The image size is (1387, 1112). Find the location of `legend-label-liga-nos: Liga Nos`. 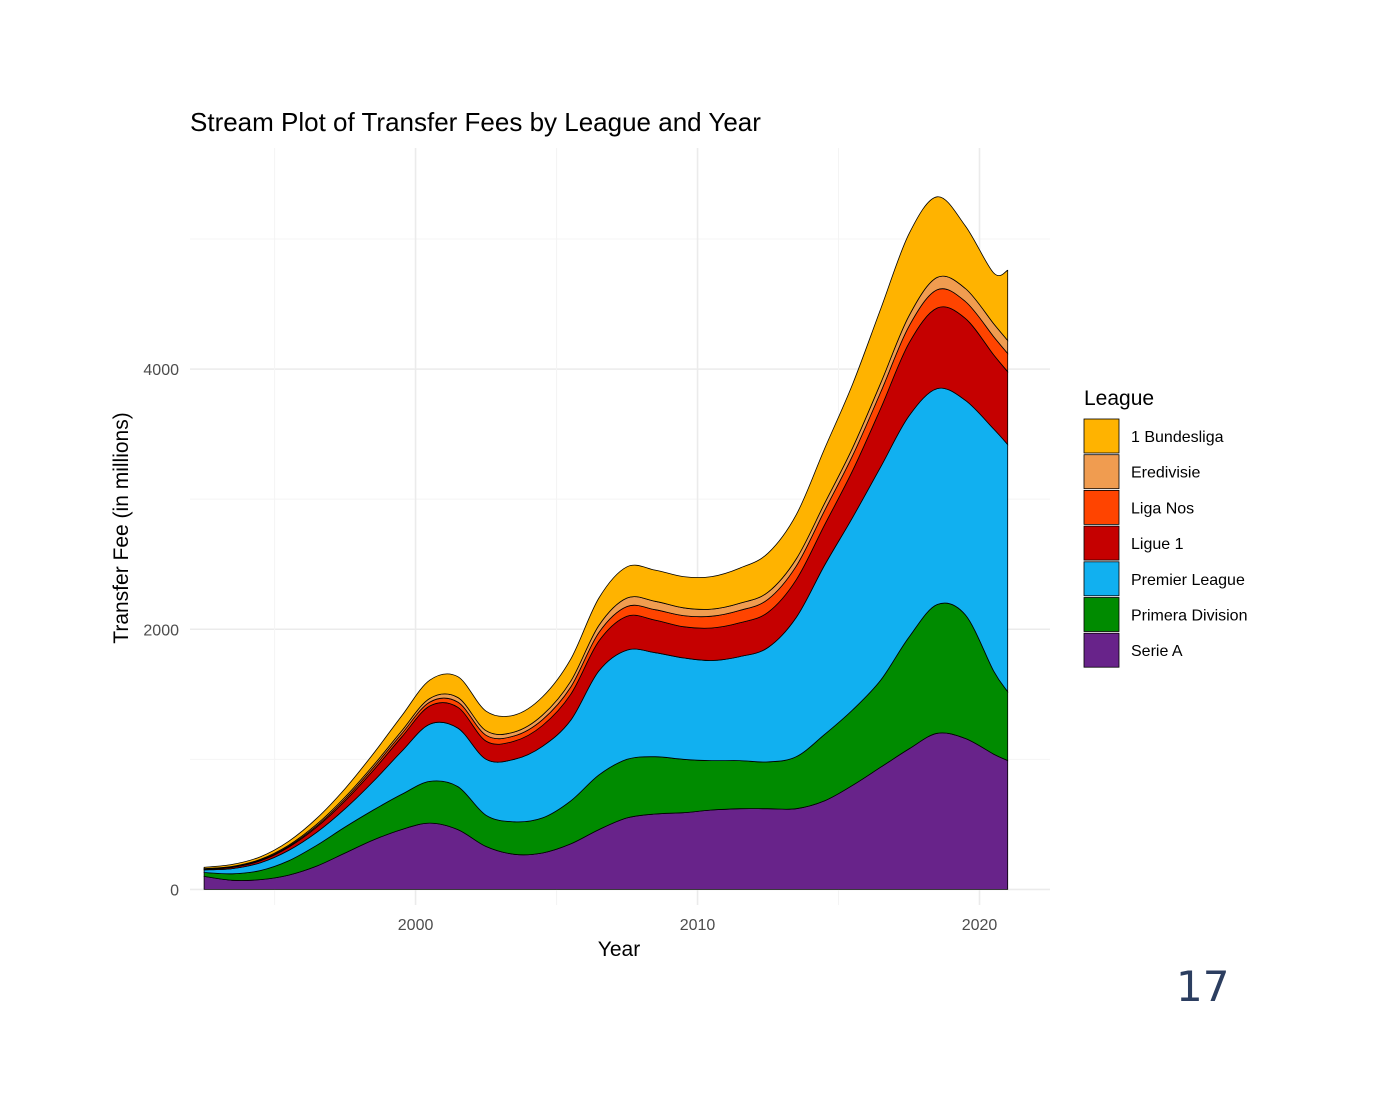

legend-label-liga-nos: Liga Nos is located at coordinates (1162, 508).